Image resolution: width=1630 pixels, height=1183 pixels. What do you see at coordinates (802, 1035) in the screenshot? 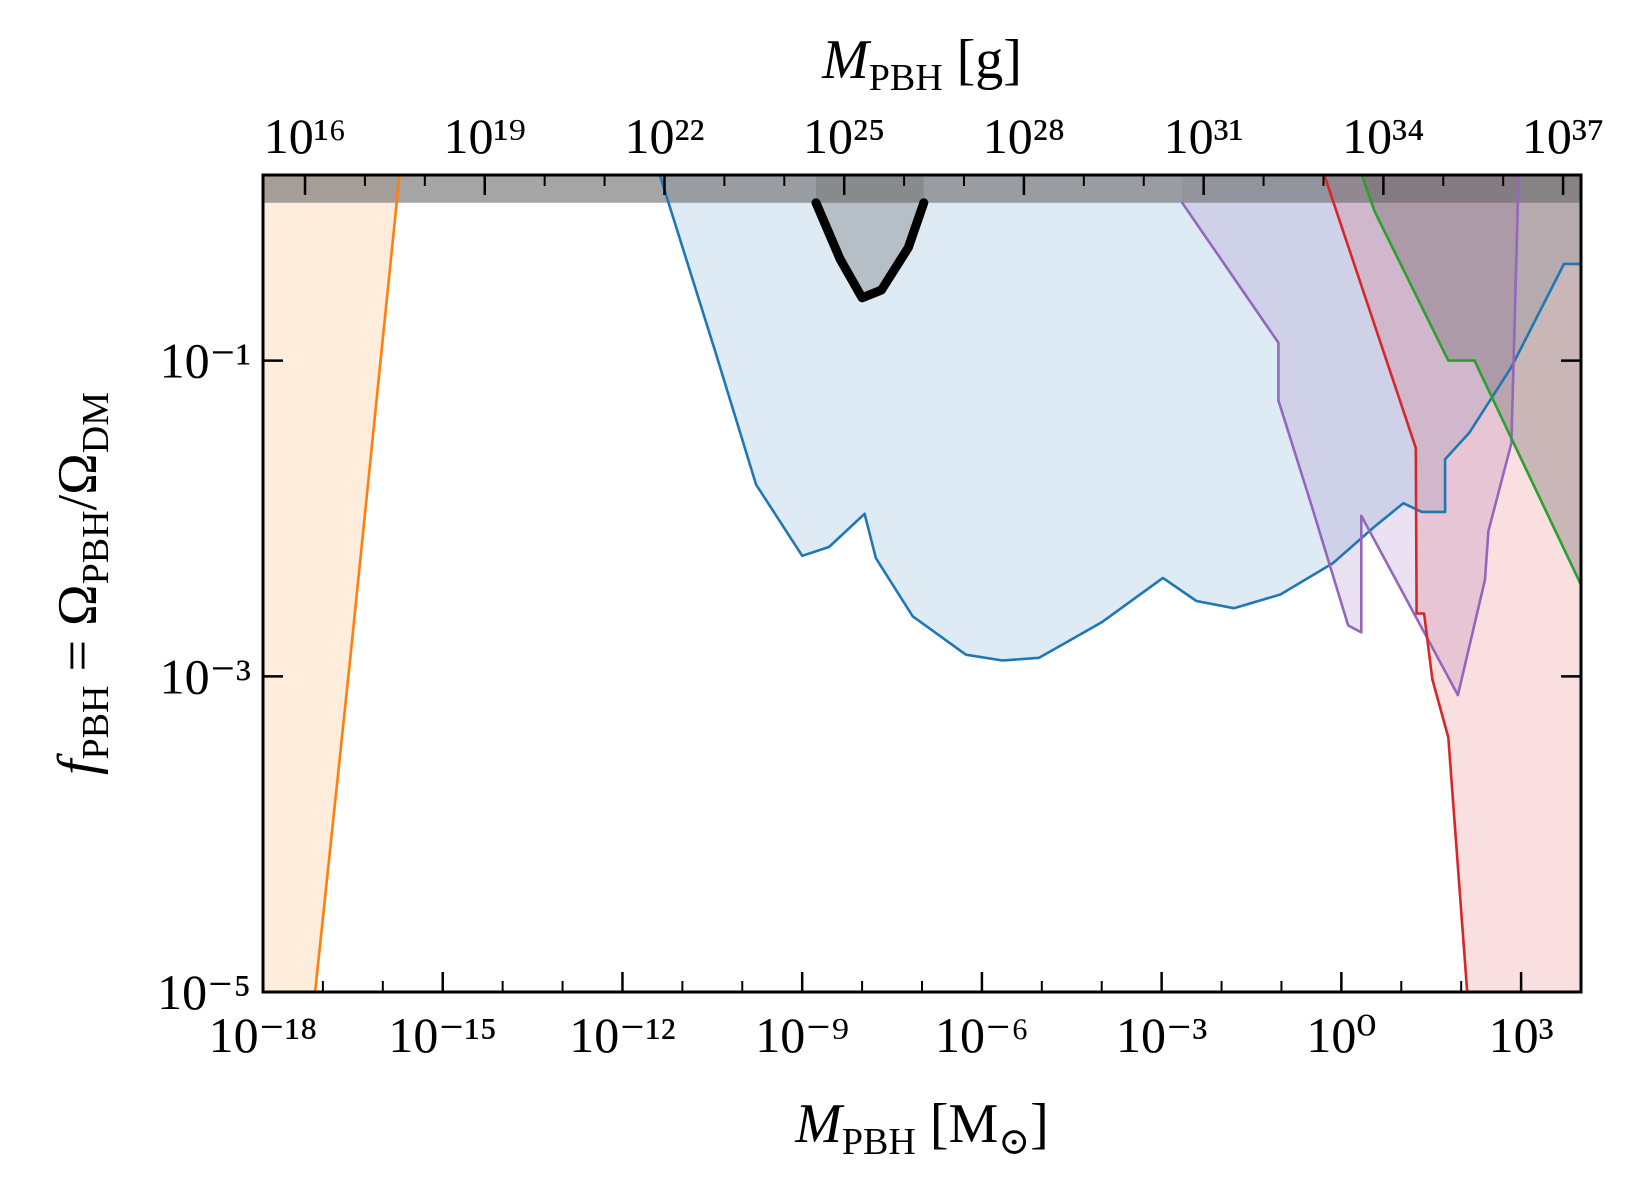
I see `x-tick-label: 10⁻⁹` at bounding box center [802, 1035].